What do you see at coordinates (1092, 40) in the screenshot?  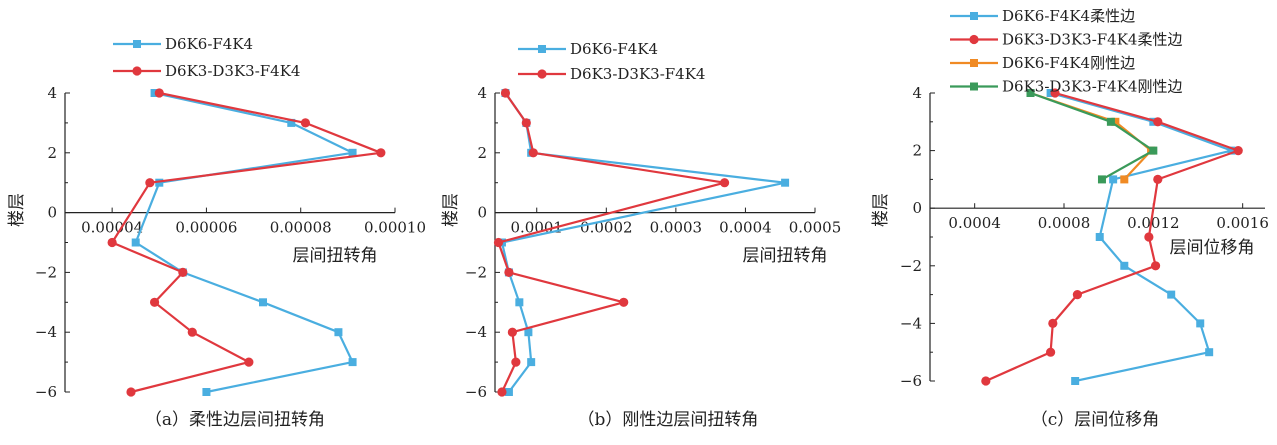 I see `legend-label: D6K3-D3K3-F4K4柔性边` at bounding box center [1092, 40].